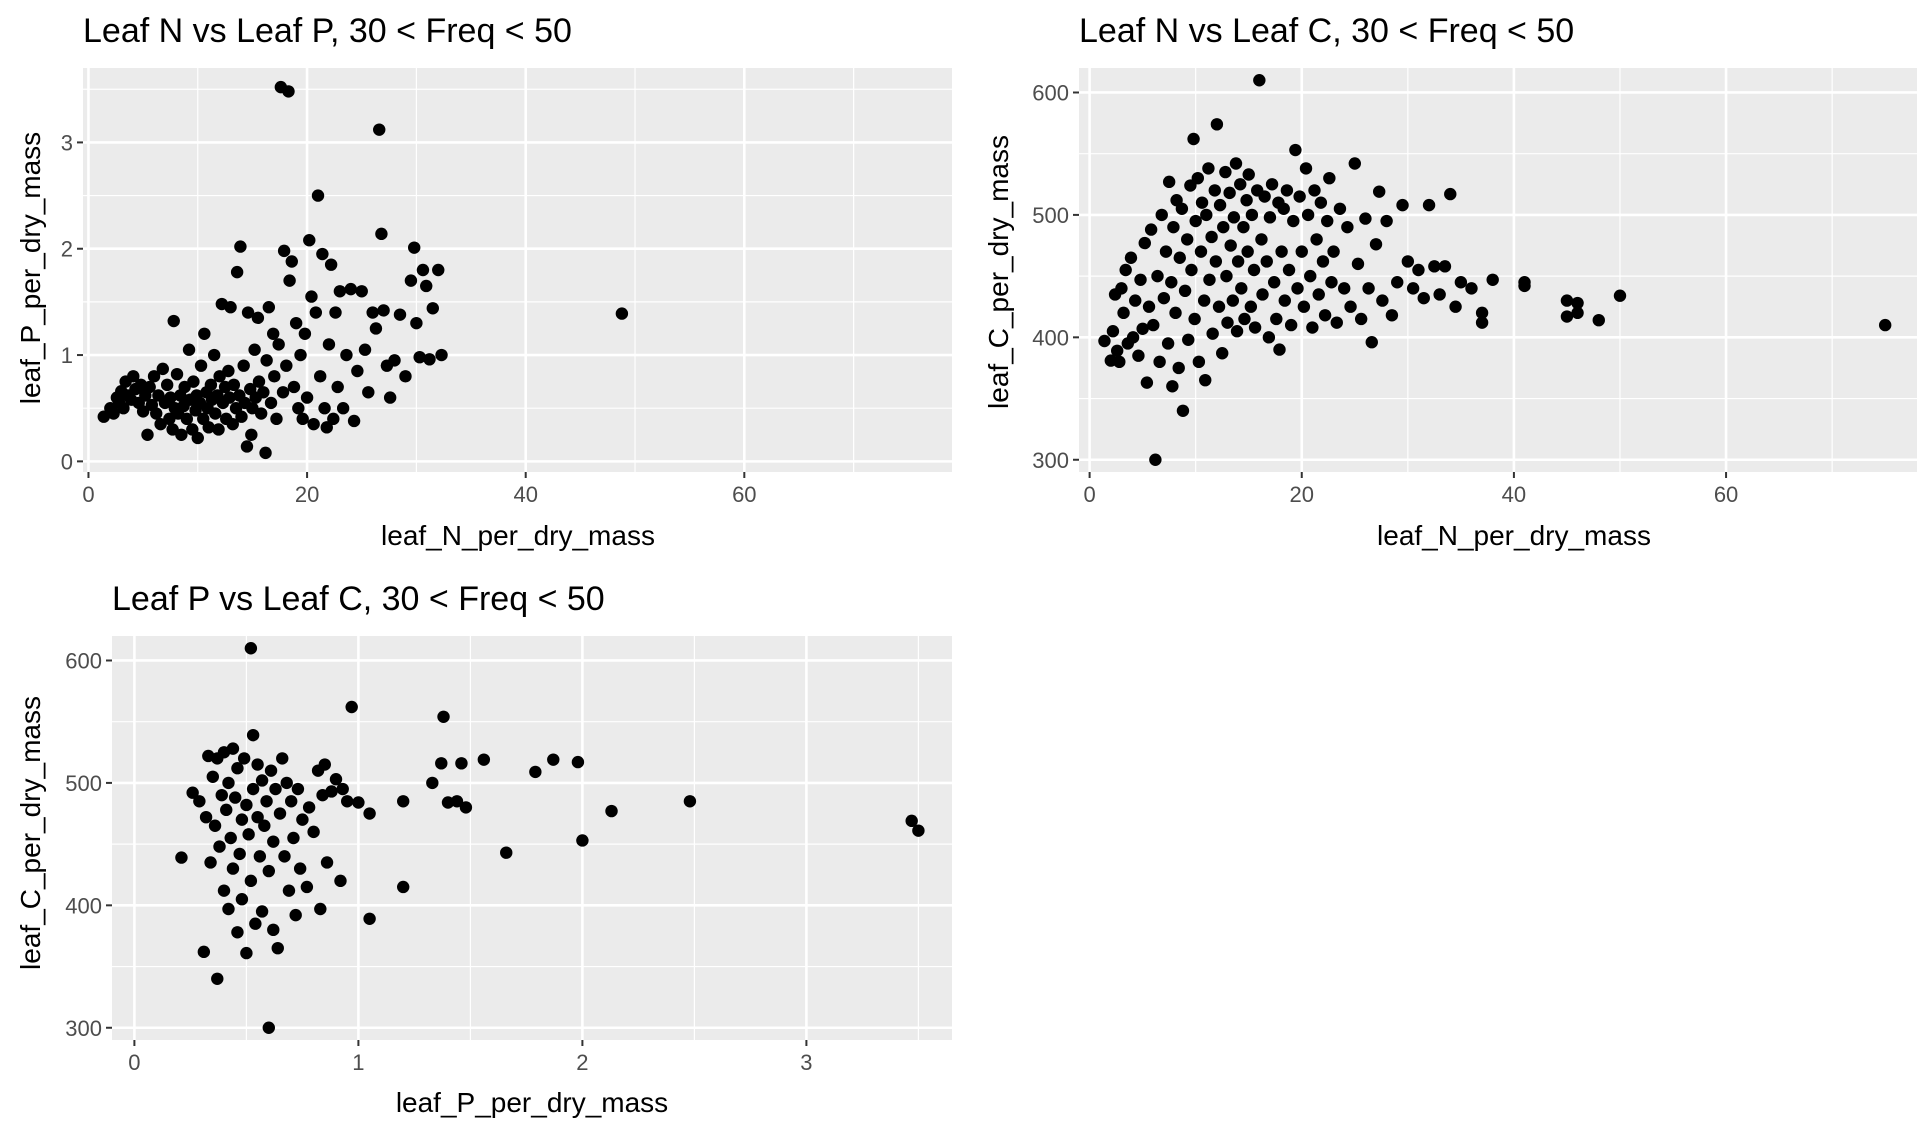 This screenshot has width=1931, height=1135. What do you see at coordinates (88, 494) in the screenshot?
I see `chart-1-x-tick-label: 0` at bounding box center [88, 494].